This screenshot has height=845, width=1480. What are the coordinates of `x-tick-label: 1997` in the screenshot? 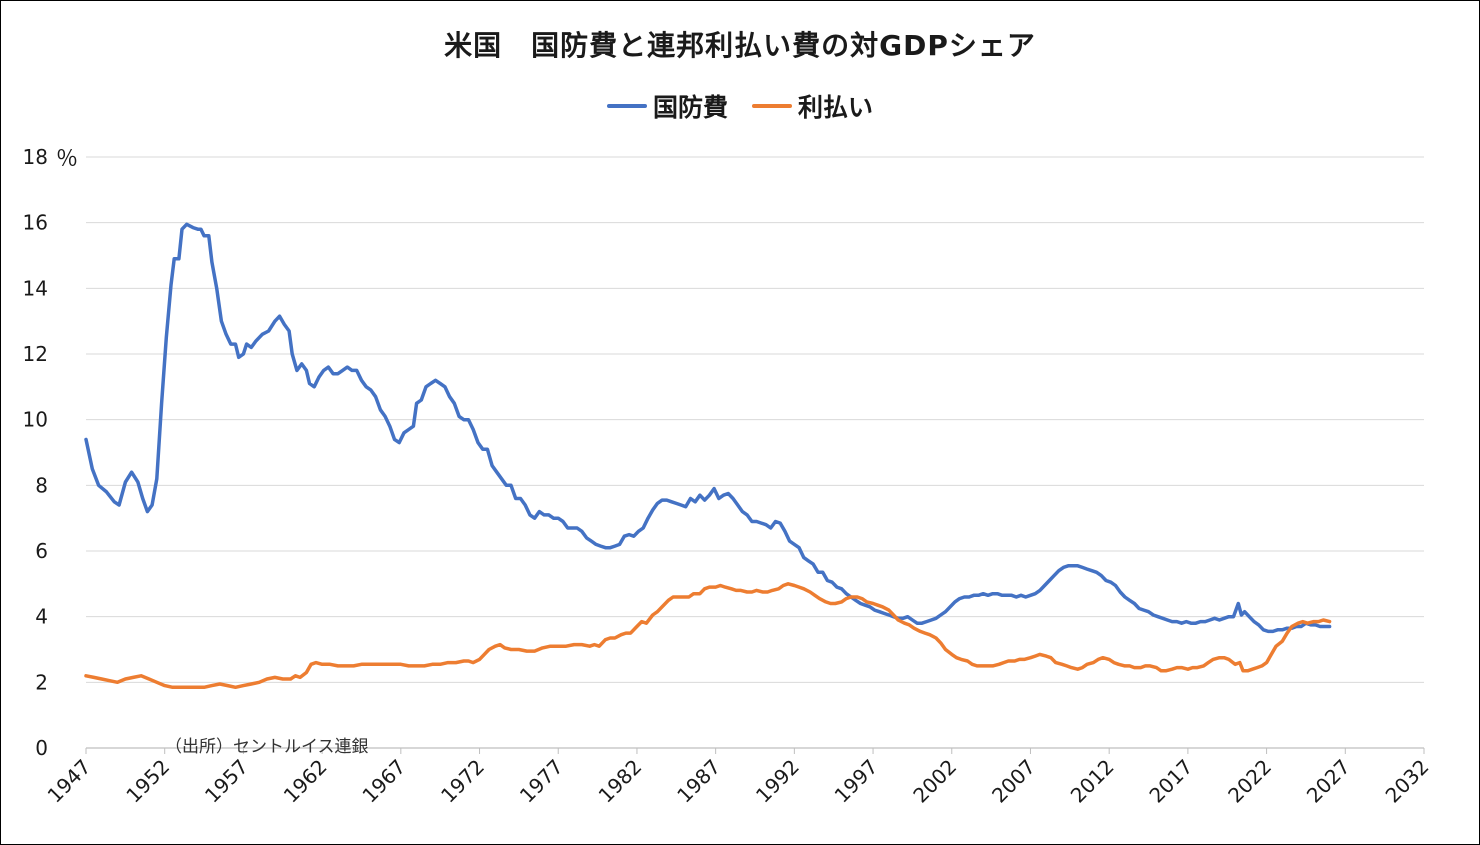 It's located at (856, 781).